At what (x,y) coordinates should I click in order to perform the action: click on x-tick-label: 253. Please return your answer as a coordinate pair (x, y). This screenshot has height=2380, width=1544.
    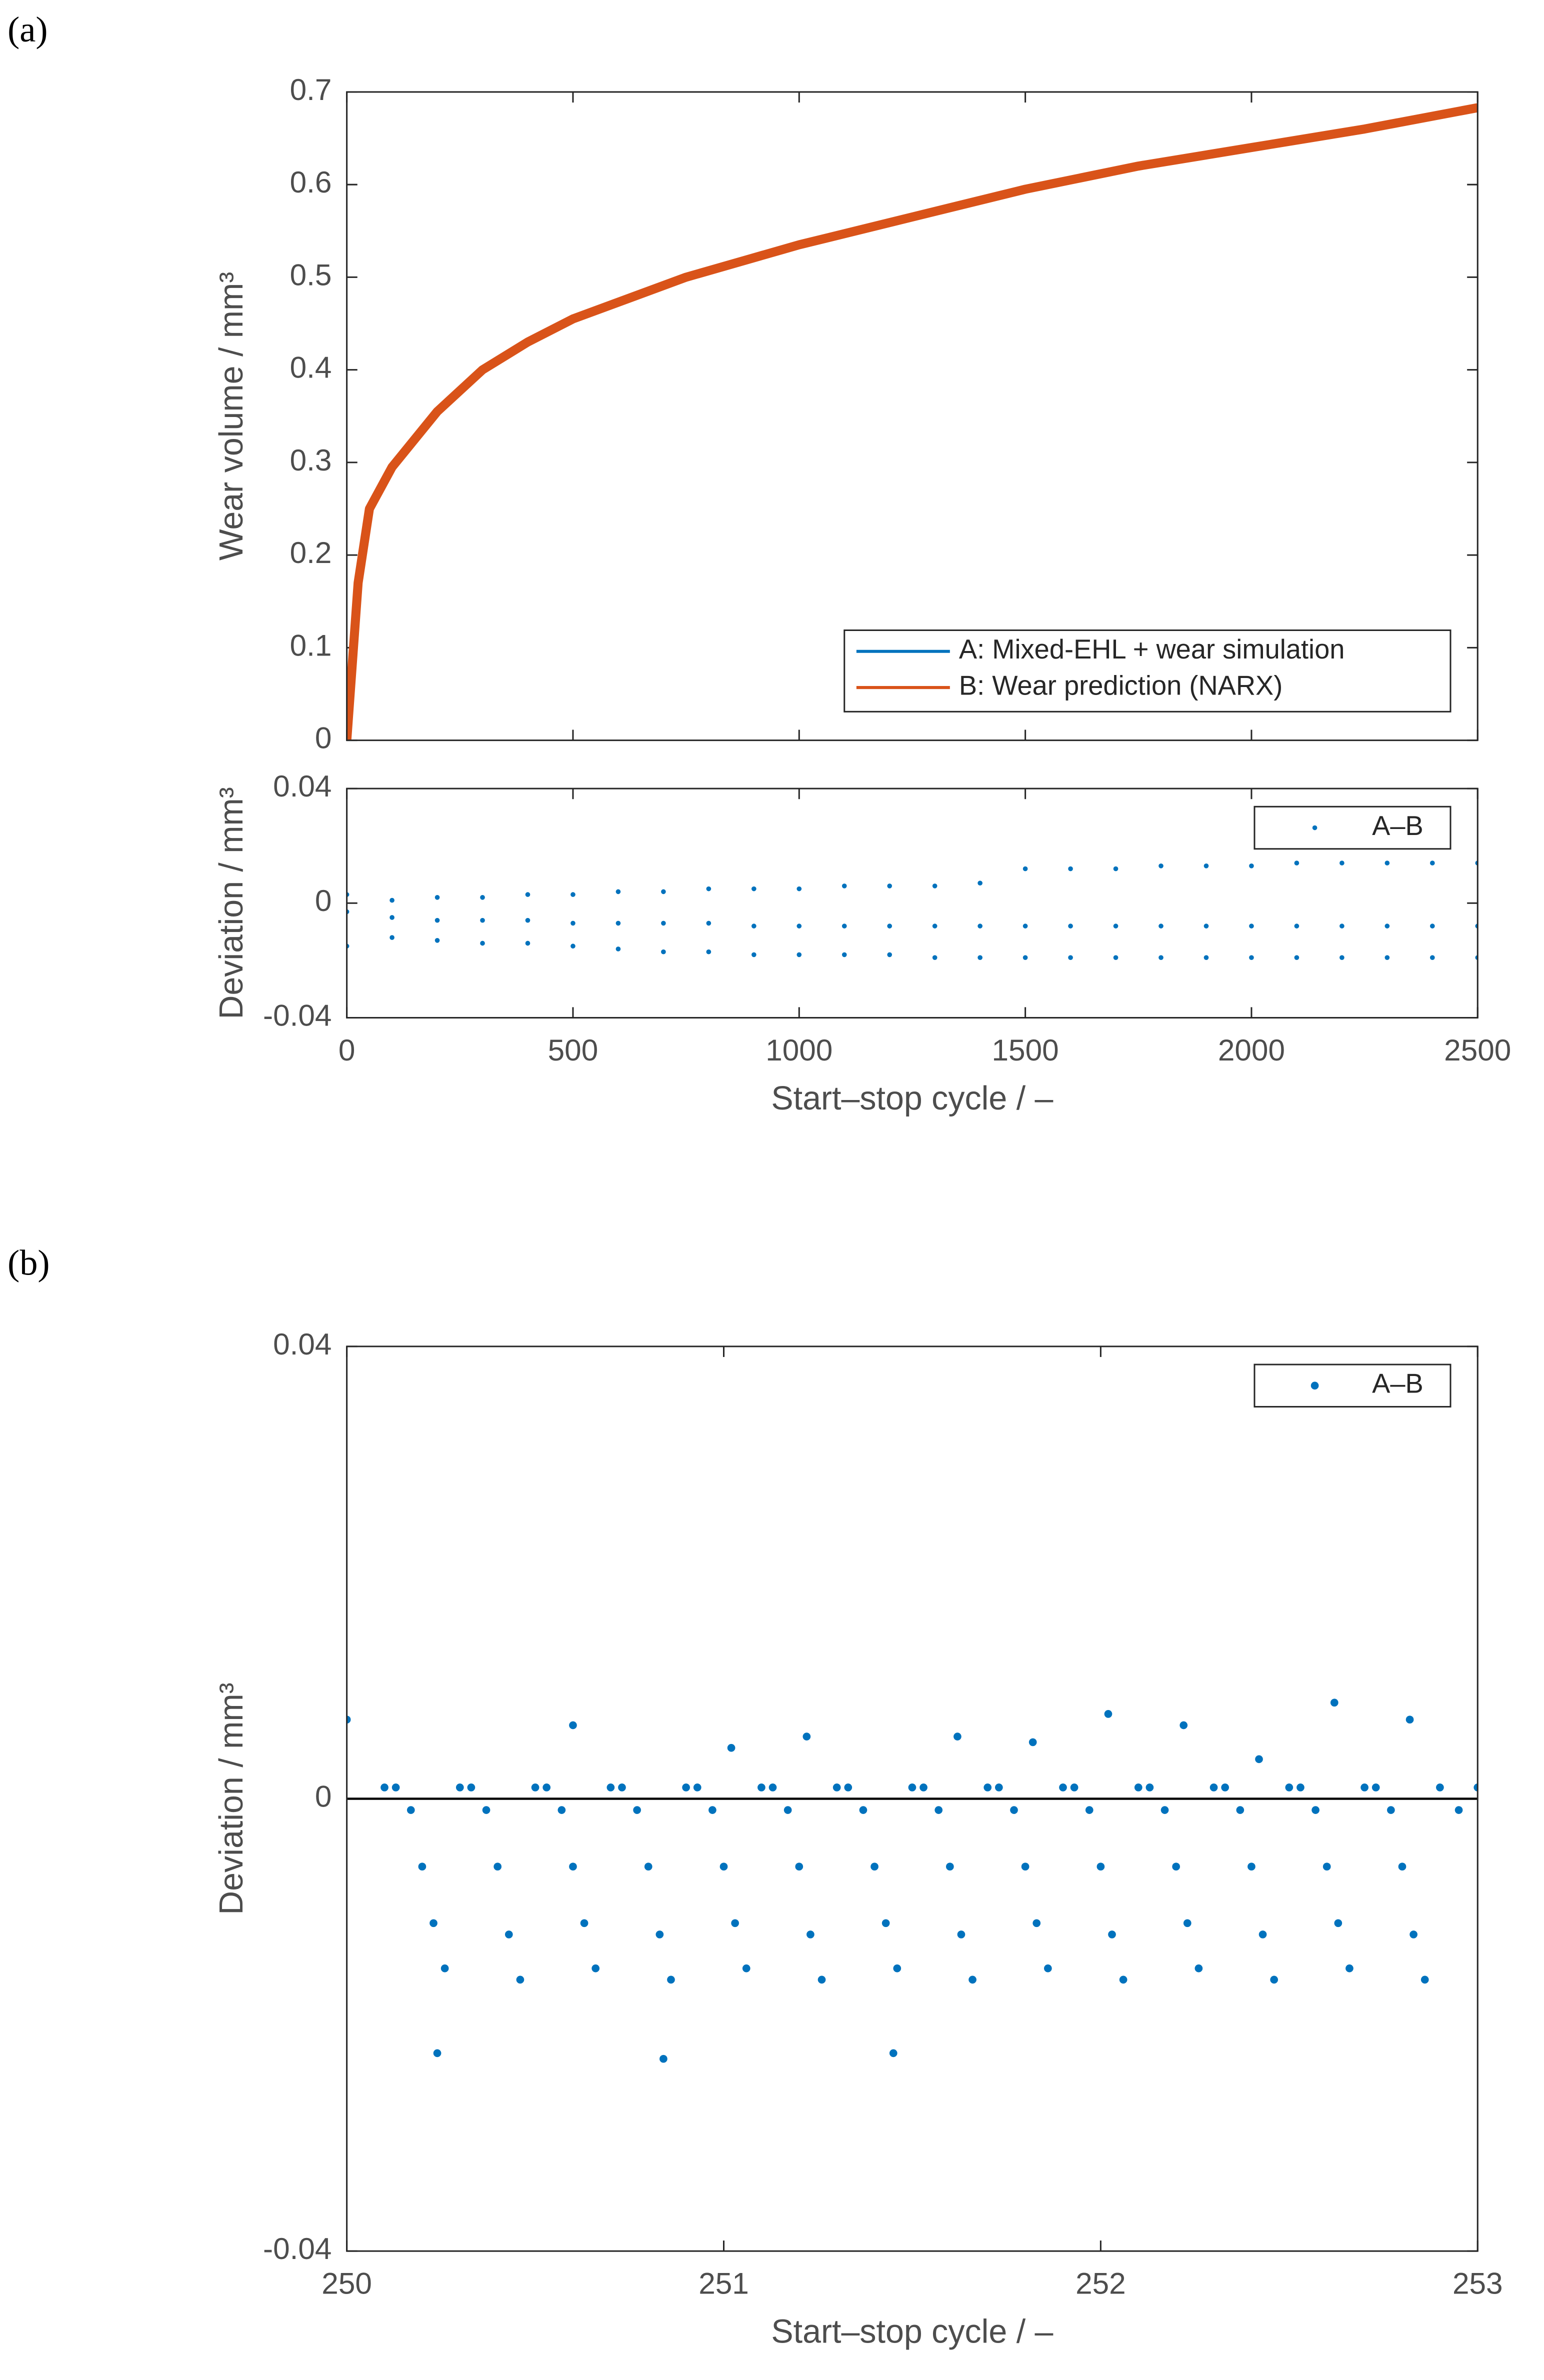
    Looking at the image, I should click on (1477, 2283).